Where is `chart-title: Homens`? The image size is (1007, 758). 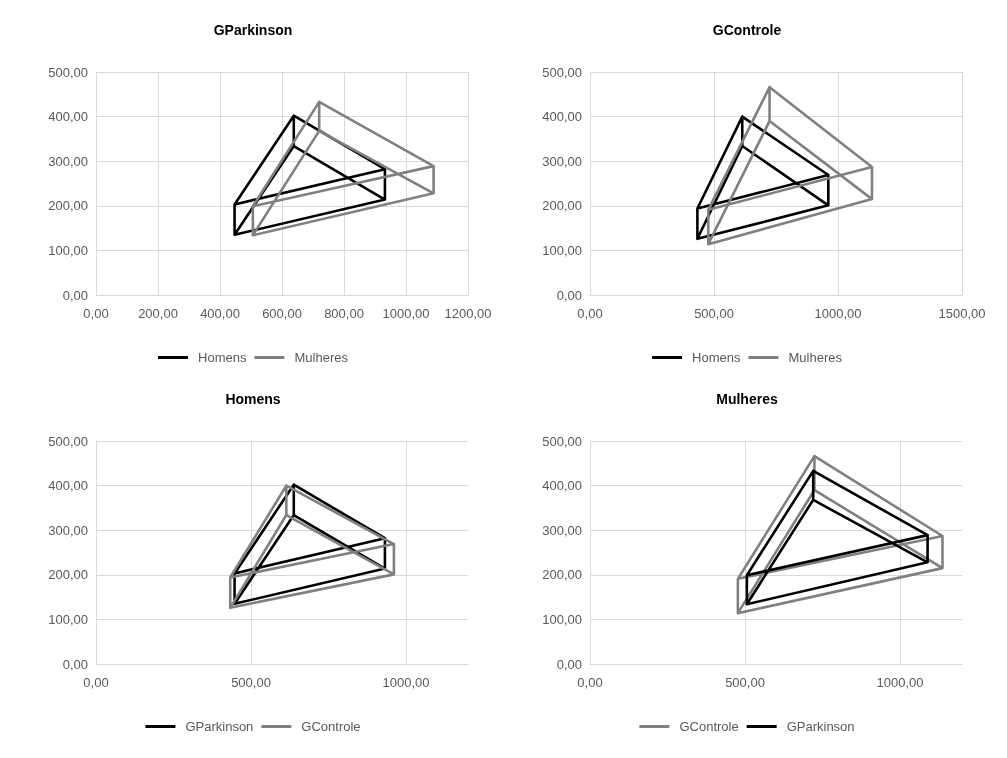 chart-title: Homens is located at coordinates (253, 399).